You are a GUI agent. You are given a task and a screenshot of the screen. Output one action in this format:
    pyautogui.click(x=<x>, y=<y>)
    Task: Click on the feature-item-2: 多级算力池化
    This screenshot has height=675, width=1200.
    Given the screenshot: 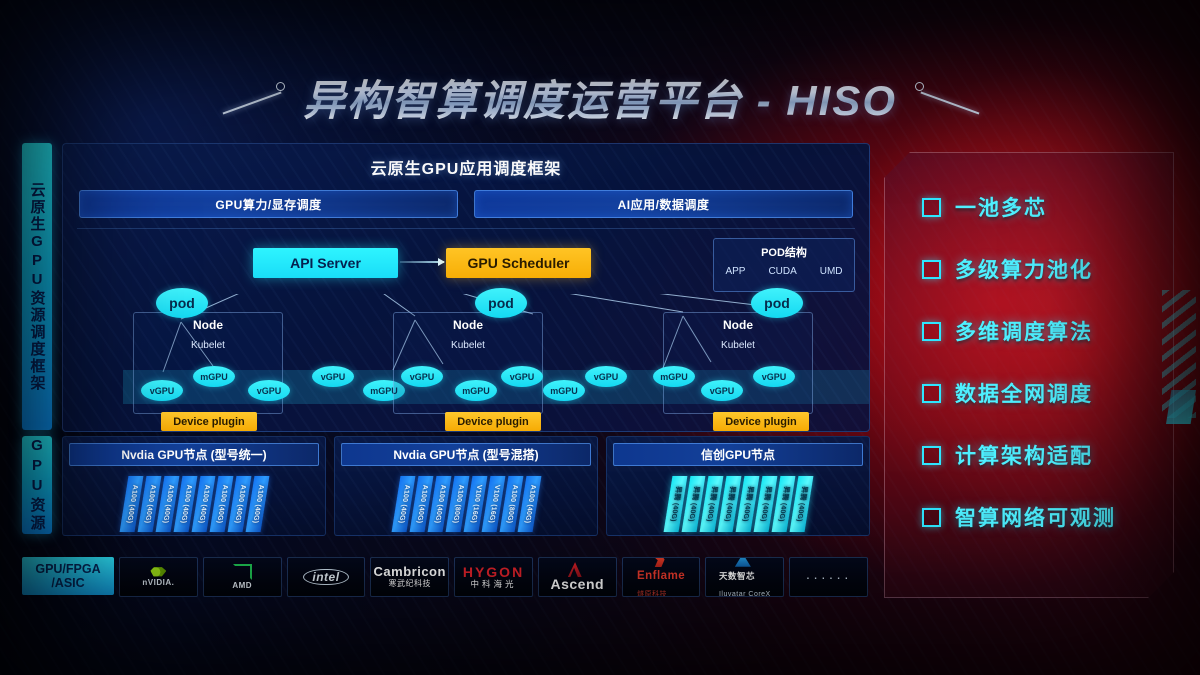 What is the action you would take?
    pyautogui.click(x=1029, y=269)
    